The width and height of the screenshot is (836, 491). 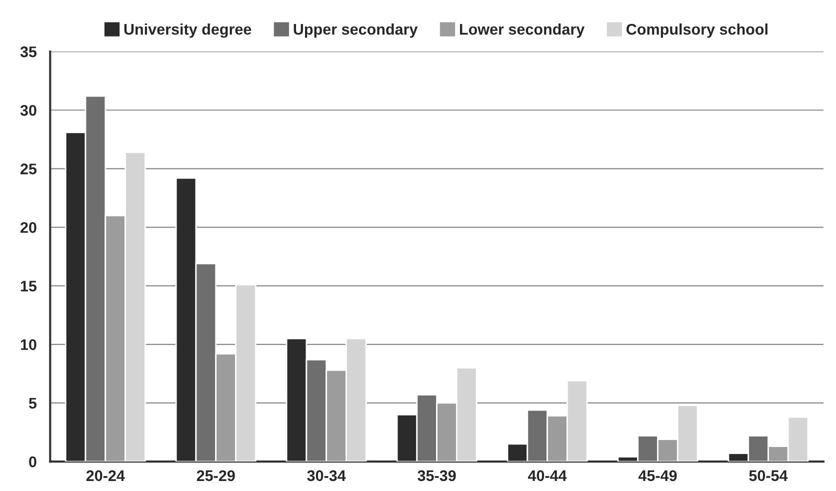 I want to click on legend-label: Compulsory school, so click(x=697, y=30).